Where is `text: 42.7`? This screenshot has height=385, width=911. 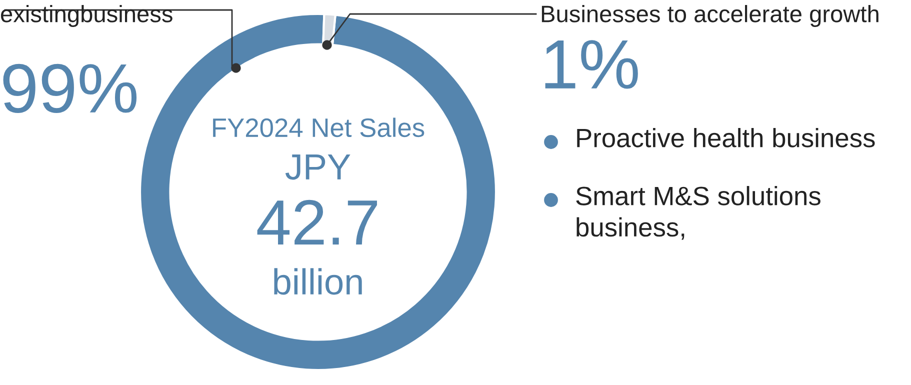 text: 42.7 is located at coordinates (317, 222).